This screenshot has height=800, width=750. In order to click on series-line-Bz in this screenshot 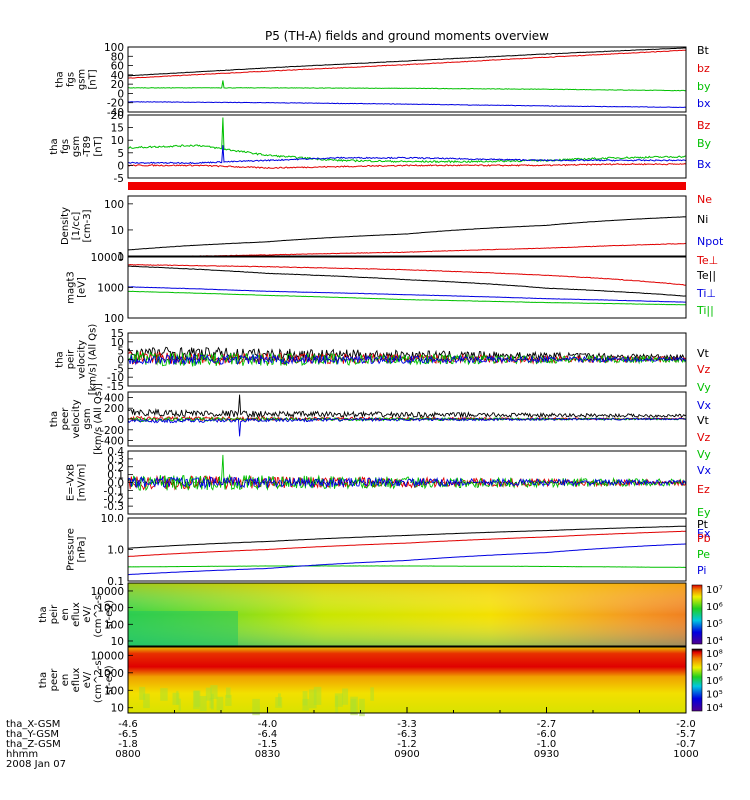, I will do `click(407, 165)`.